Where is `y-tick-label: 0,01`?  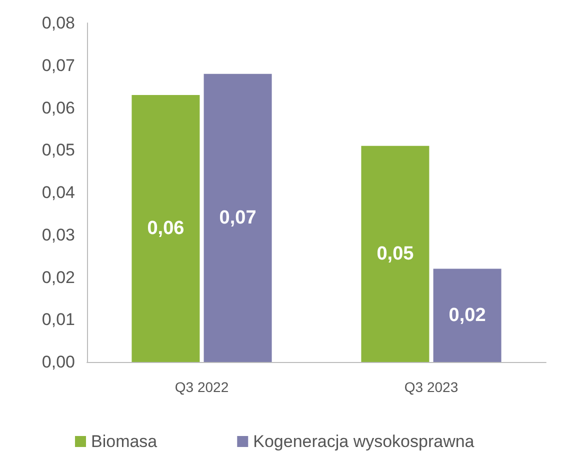
y-tick-label: 0,01 is located at coordinates (58, 320).